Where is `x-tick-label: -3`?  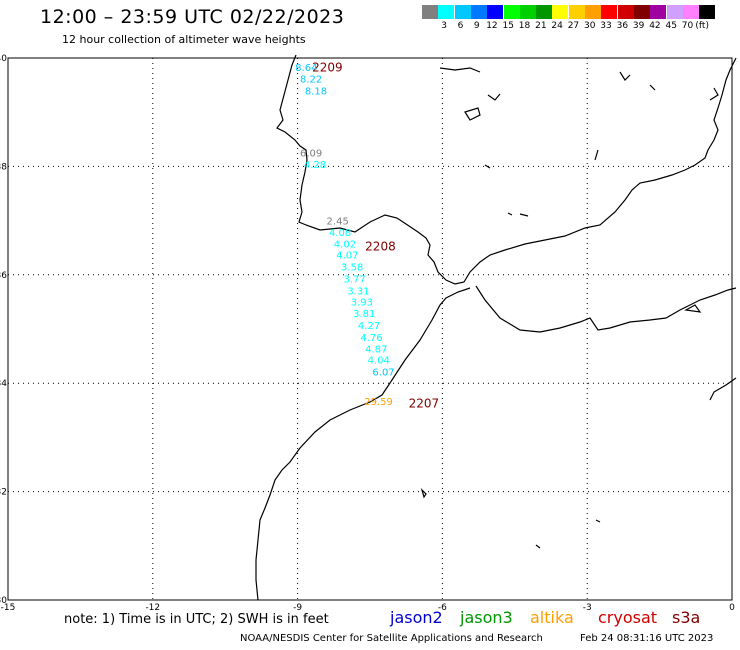
x-tick-label: -3 is located at coordinates (587, 606).